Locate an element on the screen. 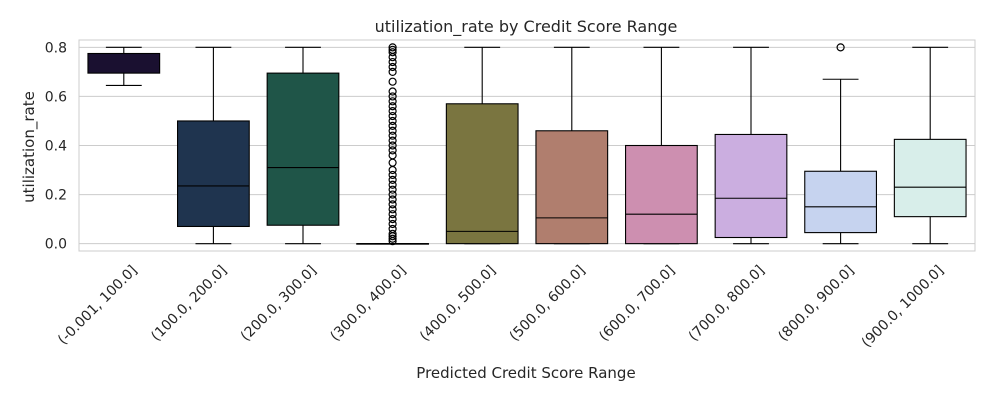 The image size is (1000, 400). y-tick-label: 0.8 is located at coordinates (56, 48).